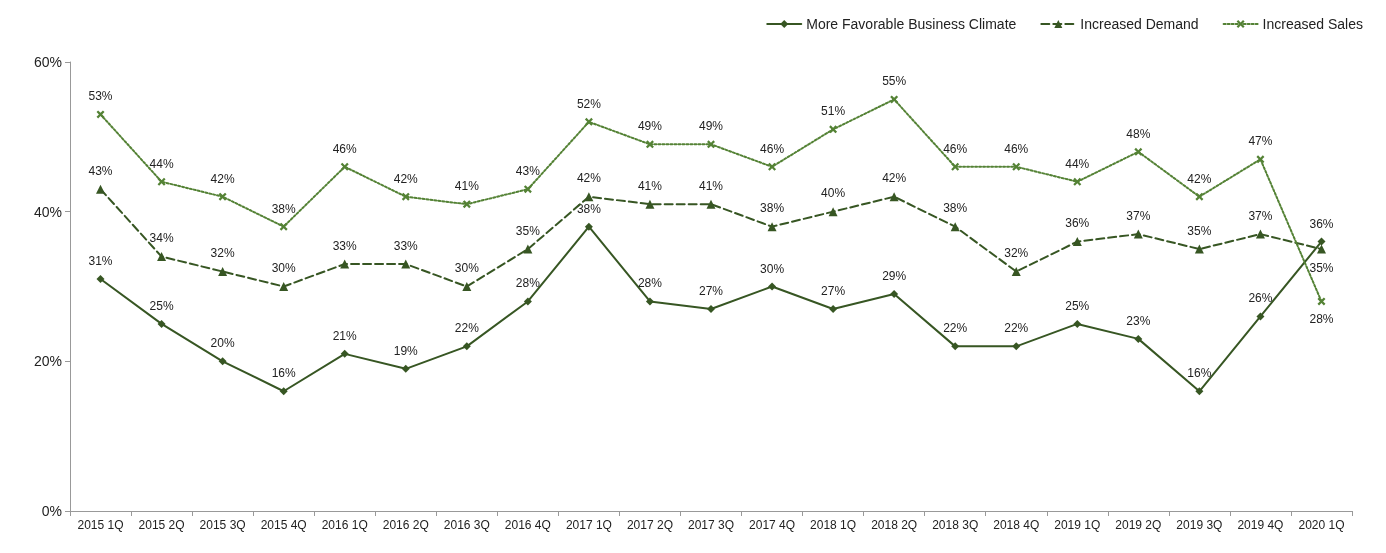 This screenshot has height=553, width=1386. Describe the element at coordinates (100, 96) in the screenshot. I see `data-label: 53%` at that location.